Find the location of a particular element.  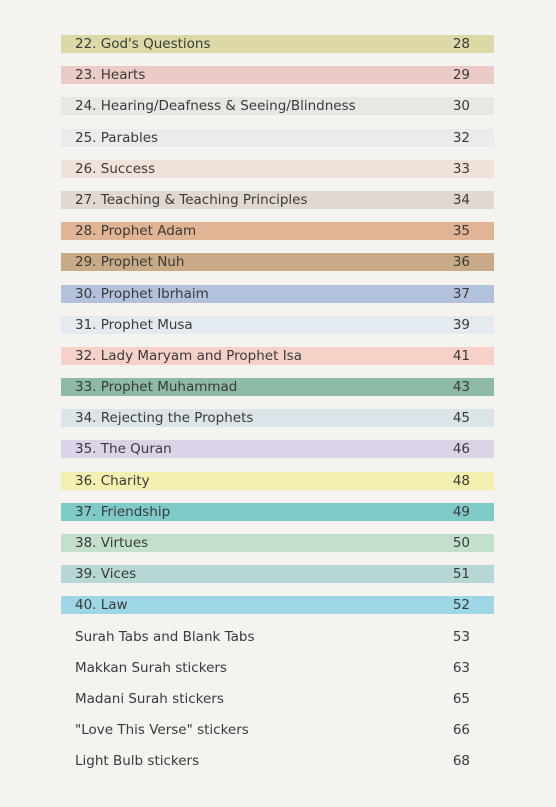

toc-entry: Makkan Surah stickers 63 is located at coordinates (277, 668).